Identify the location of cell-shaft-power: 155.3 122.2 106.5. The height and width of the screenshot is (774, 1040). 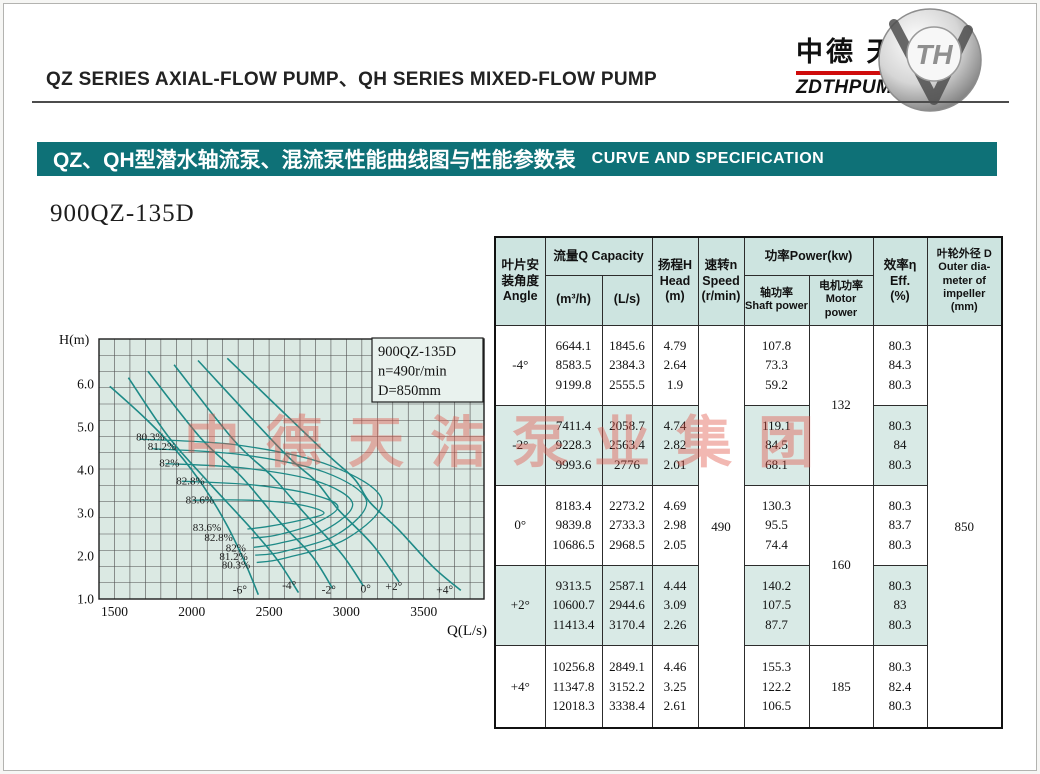
(776, 686).